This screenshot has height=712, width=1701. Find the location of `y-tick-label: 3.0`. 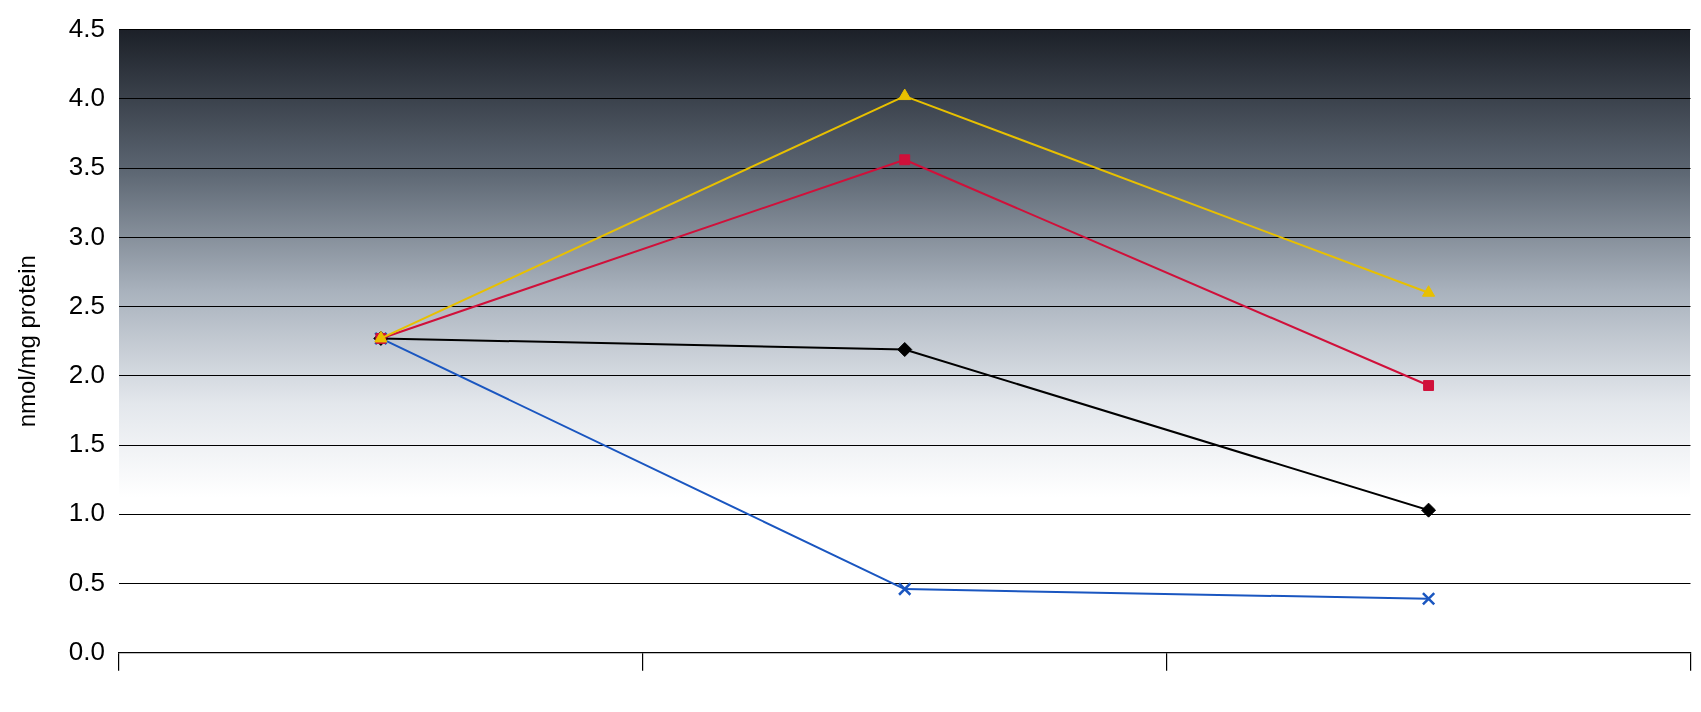

y-tick-label: 3.0 is located at coordinates (86, 235).